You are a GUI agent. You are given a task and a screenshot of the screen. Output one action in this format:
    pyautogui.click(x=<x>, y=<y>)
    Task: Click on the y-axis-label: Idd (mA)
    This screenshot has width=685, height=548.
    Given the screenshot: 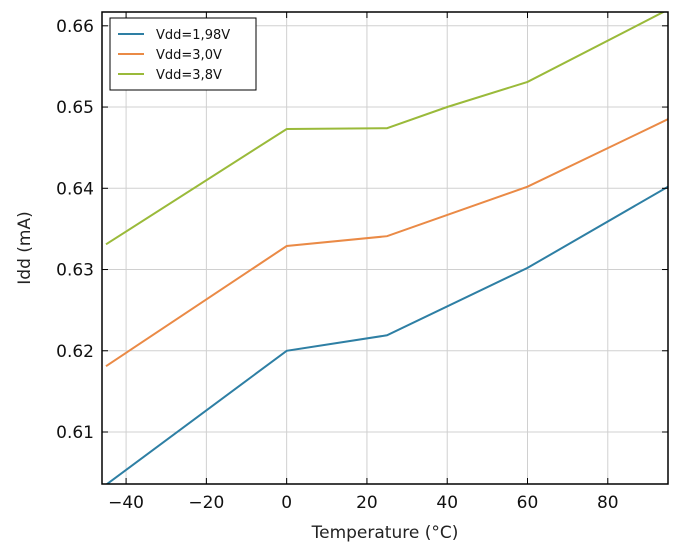 What is the action you would take?
    pyautogui.click(x=25, y=247)
    